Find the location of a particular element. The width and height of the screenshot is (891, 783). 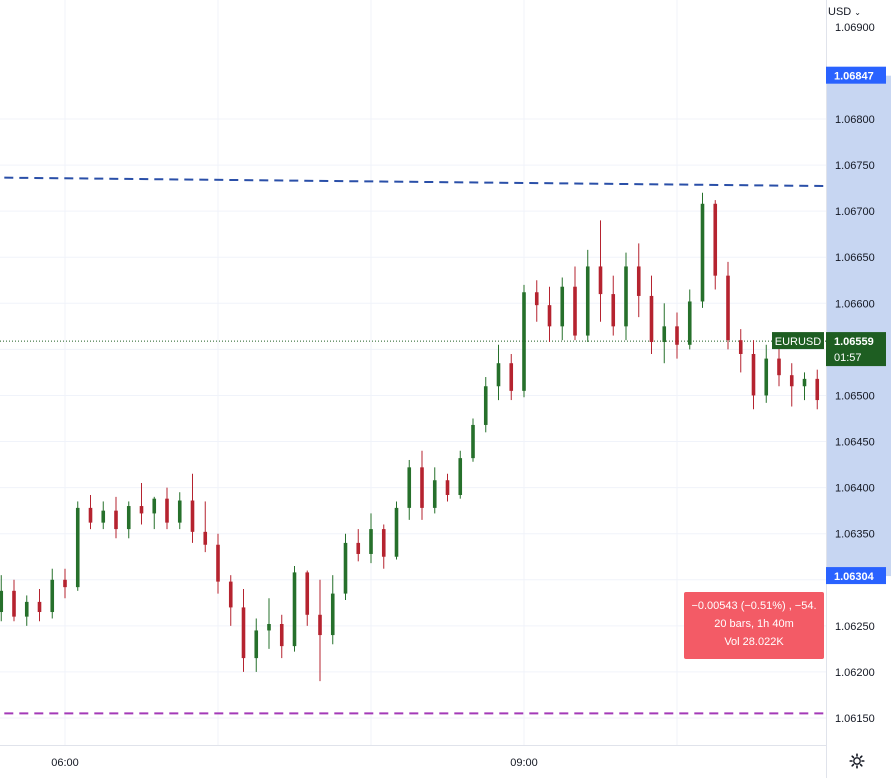

price-tick-label: 1.06700 is located at coordinates (855, 212).